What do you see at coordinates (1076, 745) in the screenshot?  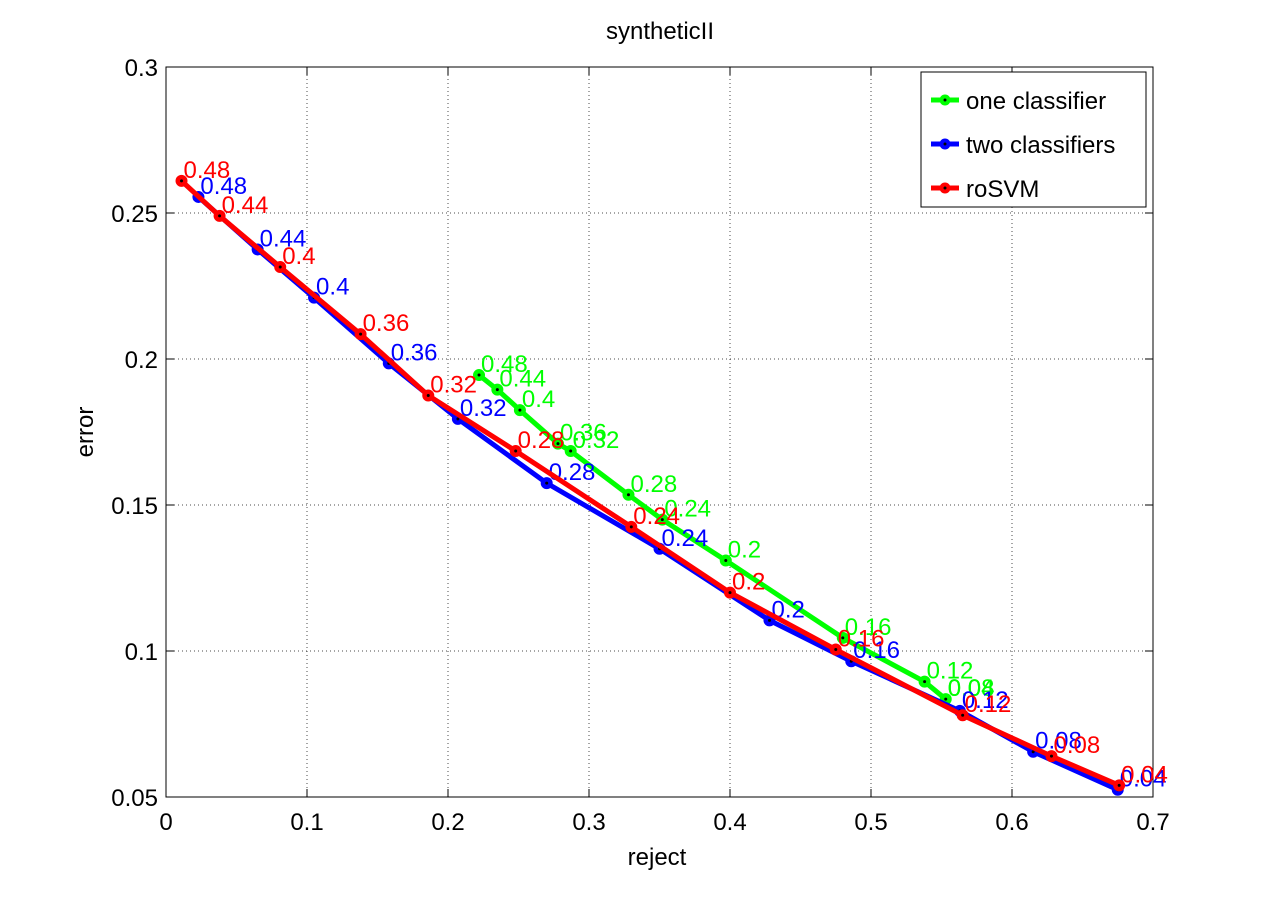 I see `data-label-rosvm: 0.08` at bounding box center [1076, 745].